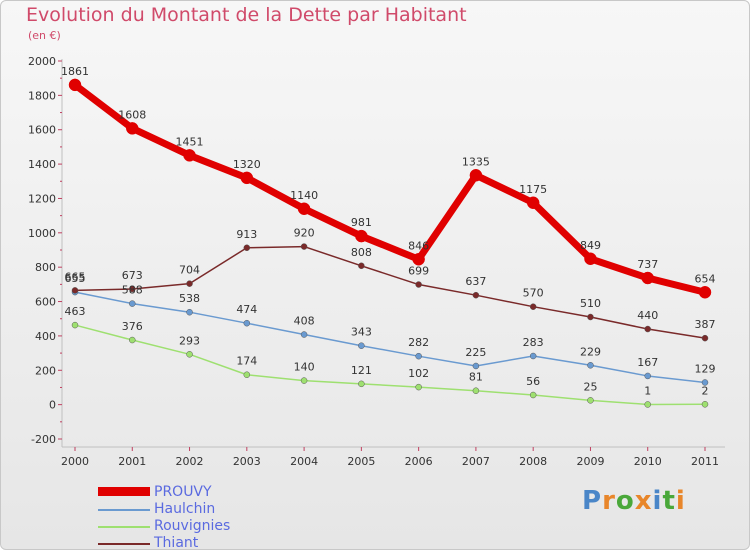 The width and height of the screenshot is (750, 552). What do you see at coordinates (475, 281) in the screenshot?
I see `data-label-thiant: 637` at bounding box center [475, 281].